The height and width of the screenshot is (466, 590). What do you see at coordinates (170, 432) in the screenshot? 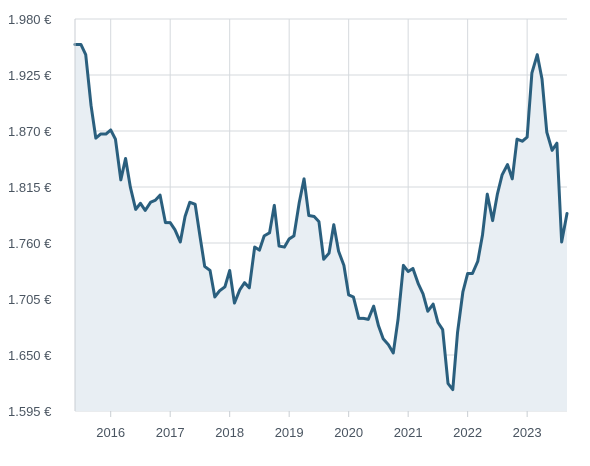
I see `x-tick-label: 2017` at bounding box center [170, 432].